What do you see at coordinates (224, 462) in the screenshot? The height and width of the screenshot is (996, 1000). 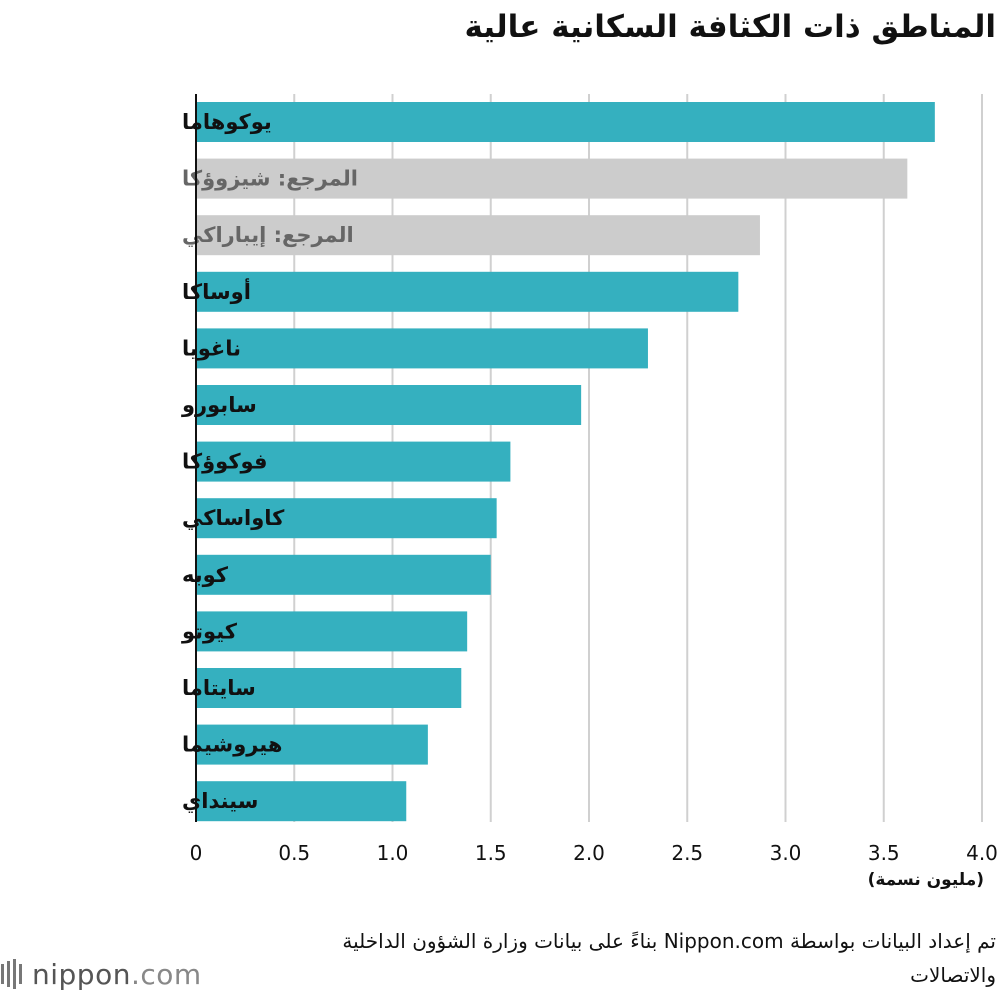 I see `category-label: فوكوؤكا` at bounding box center [224, 462].